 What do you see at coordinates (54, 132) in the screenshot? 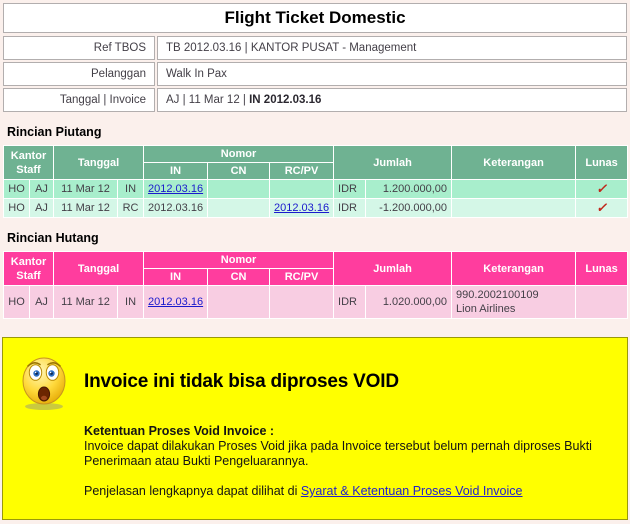
I see `section-title-piutang: Rincian Piutang` at bounding box center [54, 132].